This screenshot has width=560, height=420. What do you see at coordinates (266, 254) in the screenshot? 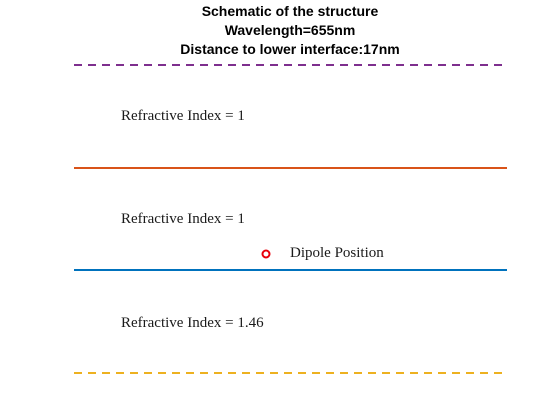
I see `dipole-marker-icon` at bounding box center [266, 254].